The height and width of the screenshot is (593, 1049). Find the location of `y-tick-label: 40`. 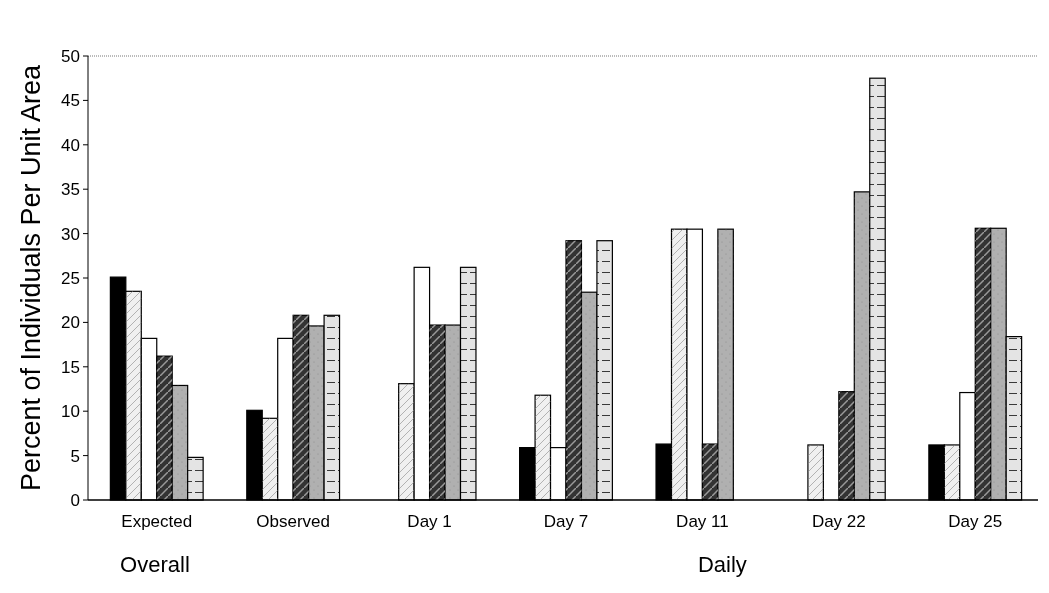

y-tick-label: 40 is located at coordinates (70, 145).